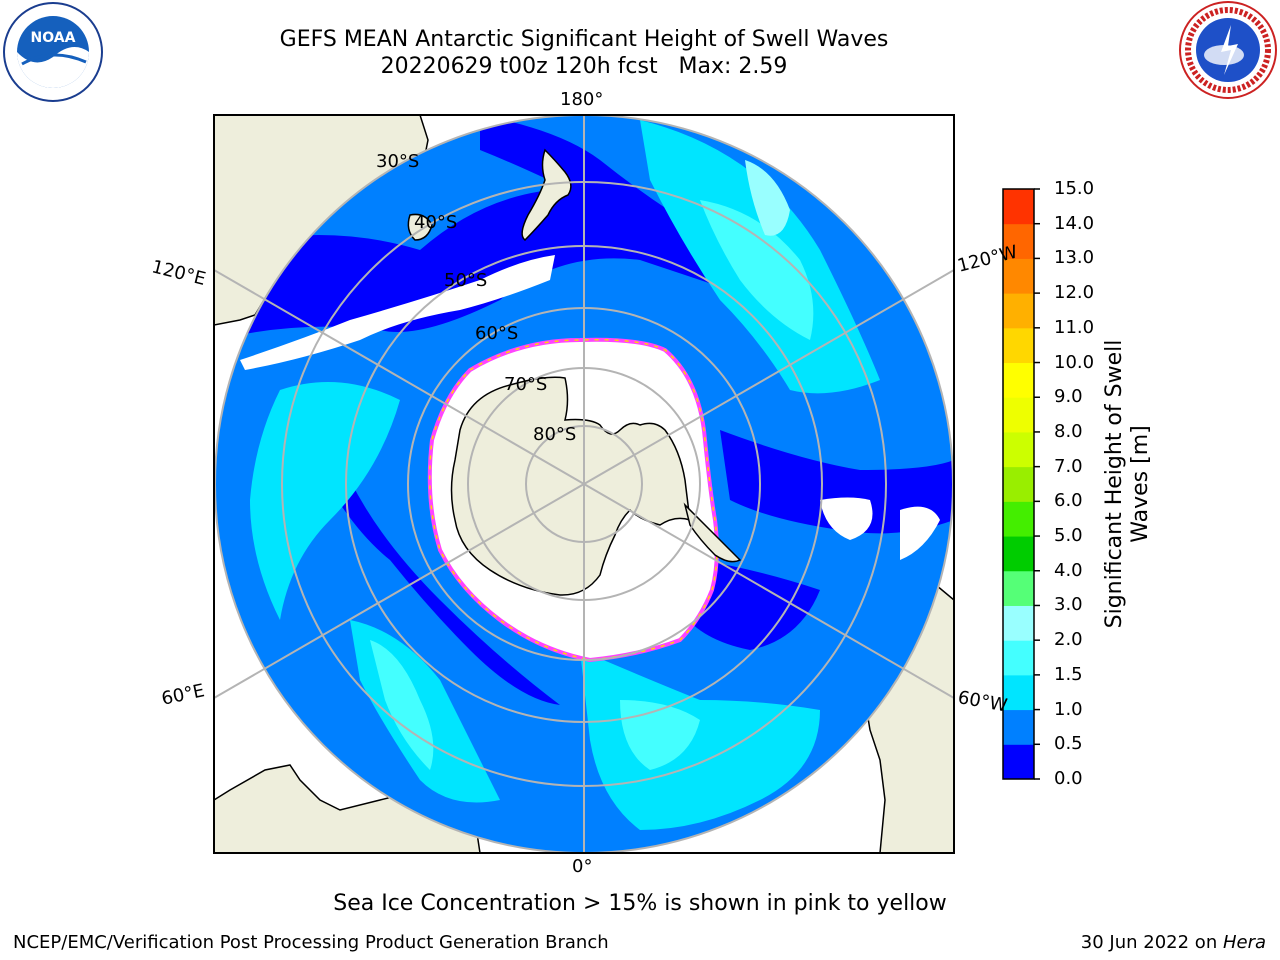 Image resolution: width=1280 pixels, height=960 pixels. I want to click on footer-machine: Hera, so click(1244, 942).